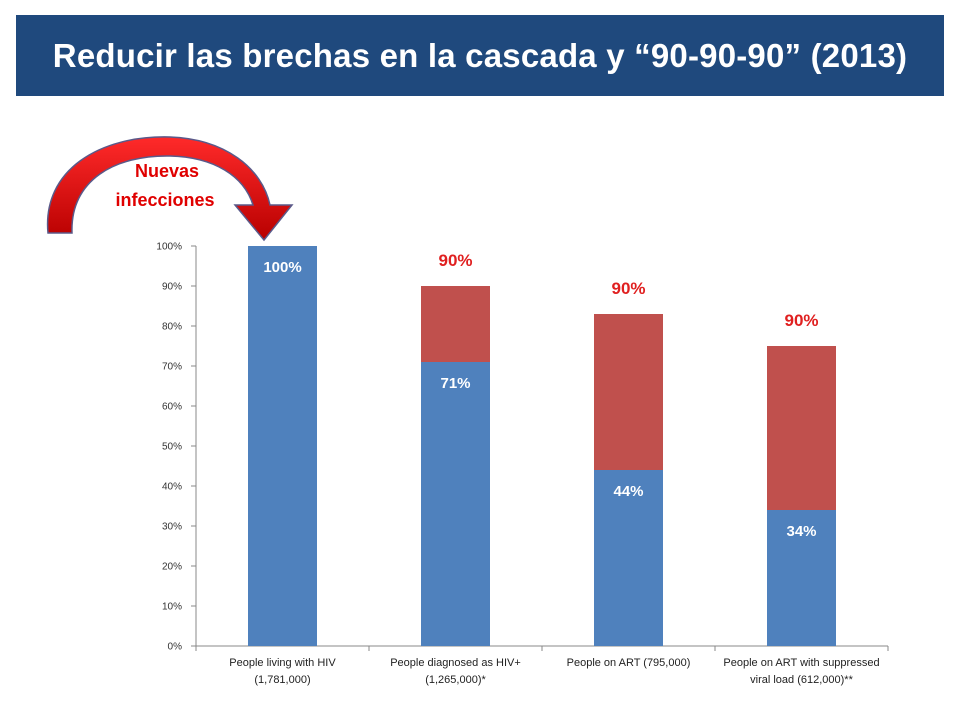 The image size is (960, 720). What do you see at coordinates (172, 487) in the screenshot?
I see `y-tick-label: 40%` at bounding box center [172, 487].